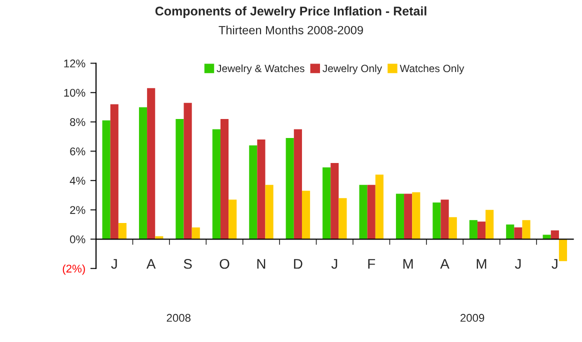 The image size is (582, 342). Describe the element at coordinates (352, 69) in the screenshot. I see `legend-label: Jewelry Only` at that location.